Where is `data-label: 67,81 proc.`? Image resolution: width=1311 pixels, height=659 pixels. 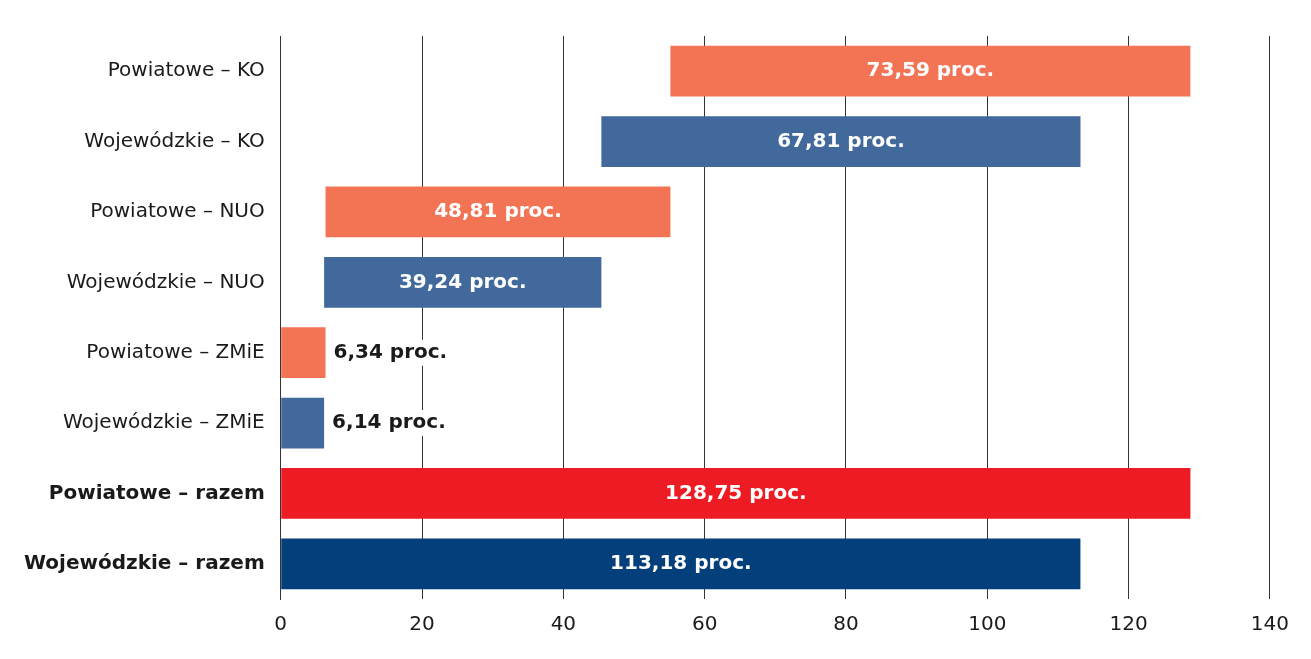
data-label: 67,81 proc. is located at coordinates (841, 139).